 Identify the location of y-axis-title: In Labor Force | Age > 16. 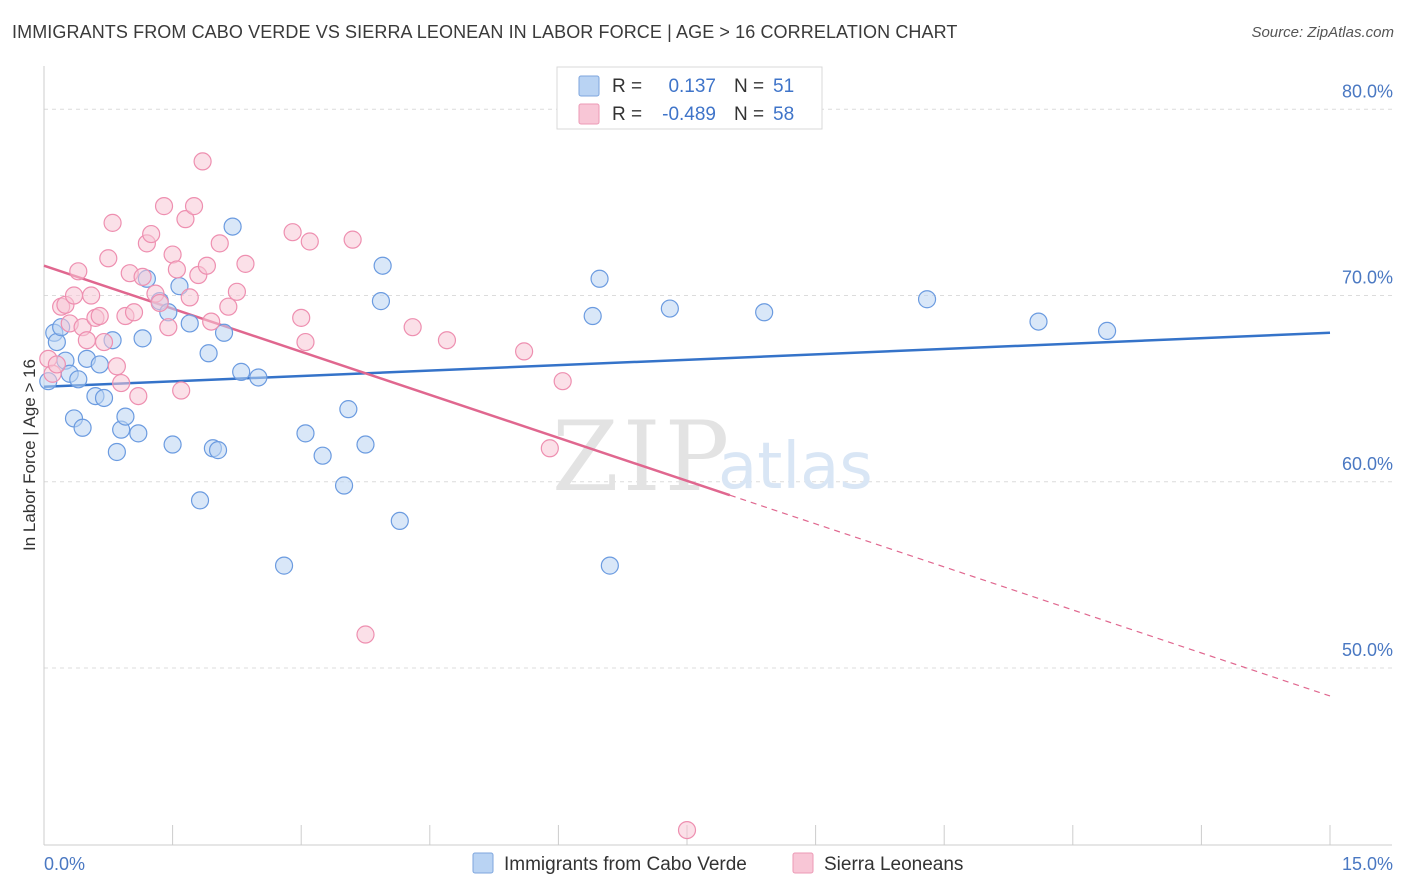
(29, 455).